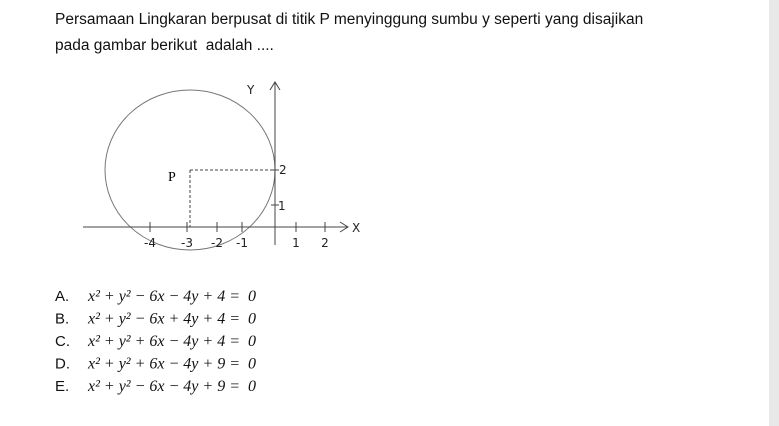 The image size is (779, 426). What do you see at coordinates (150, 243) in the screenshot?
I see `x-tick-label: -4` at bounding box center [150, 243].